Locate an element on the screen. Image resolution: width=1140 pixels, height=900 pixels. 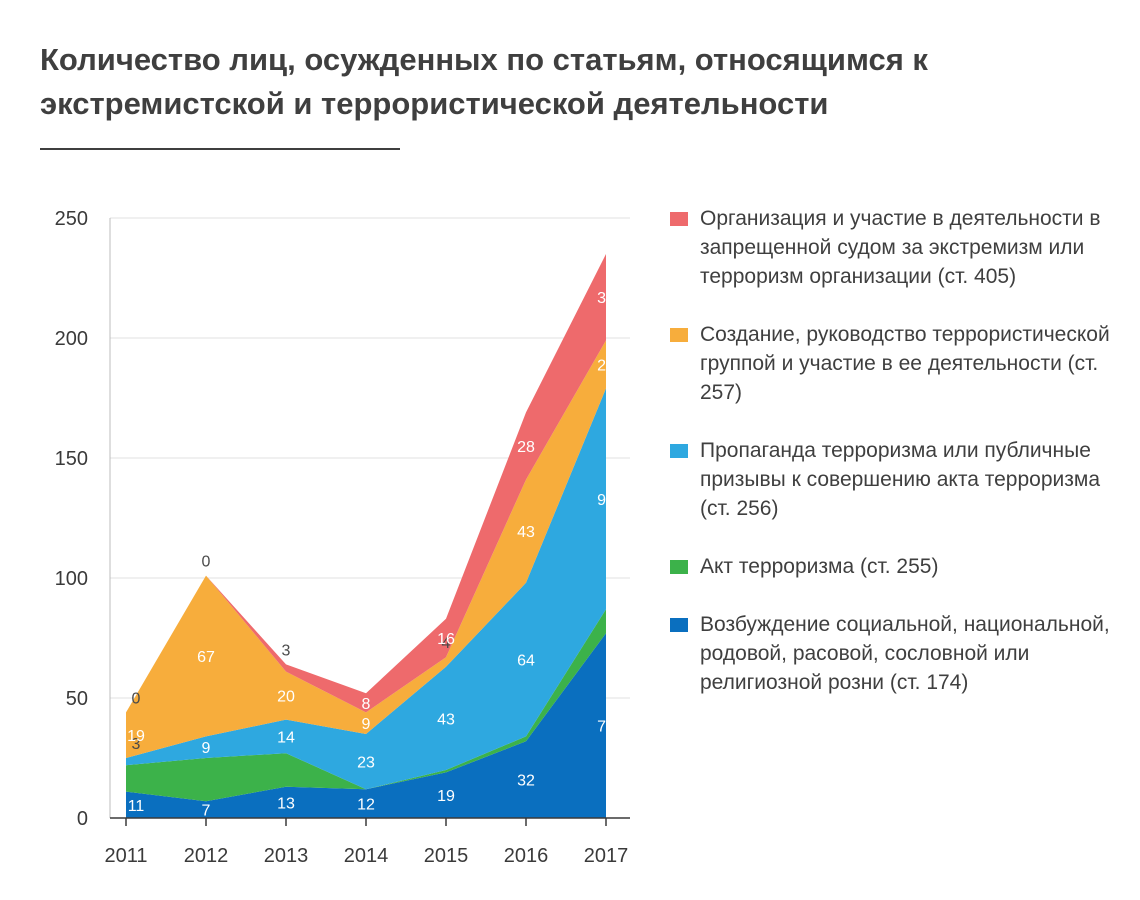
y-tick-label: 150 is located at coordinates (71, 459).